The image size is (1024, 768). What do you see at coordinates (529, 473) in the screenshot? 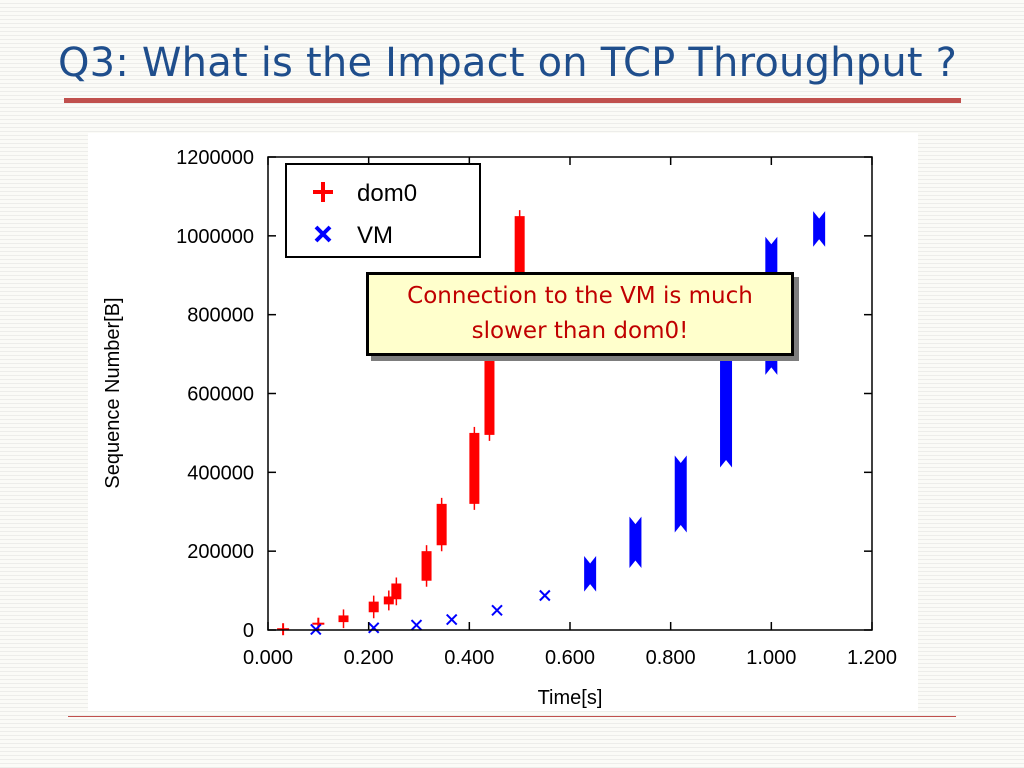
I see `y-tick: 400000` at bounding box center [529, 473].